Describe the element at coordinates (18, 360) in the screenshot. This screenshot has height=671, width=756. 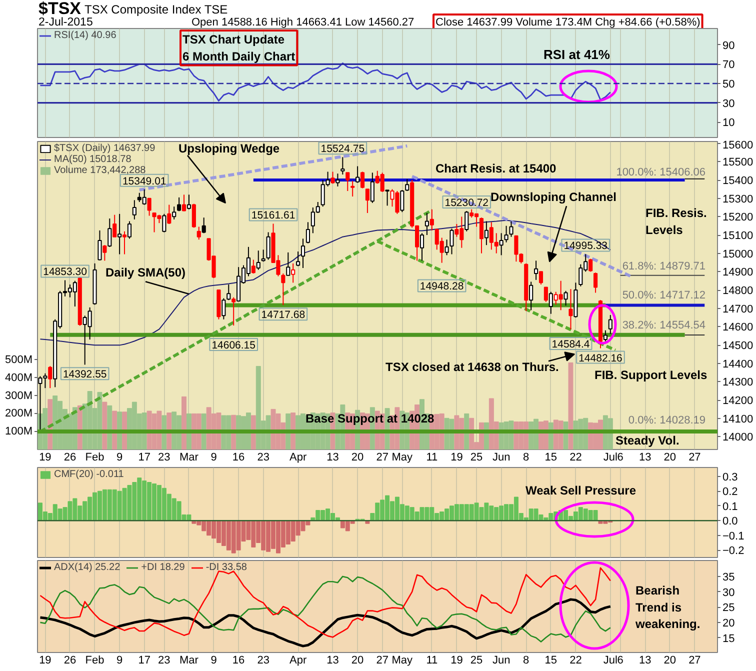
I see `y2-tick-label: 500M` at that location.